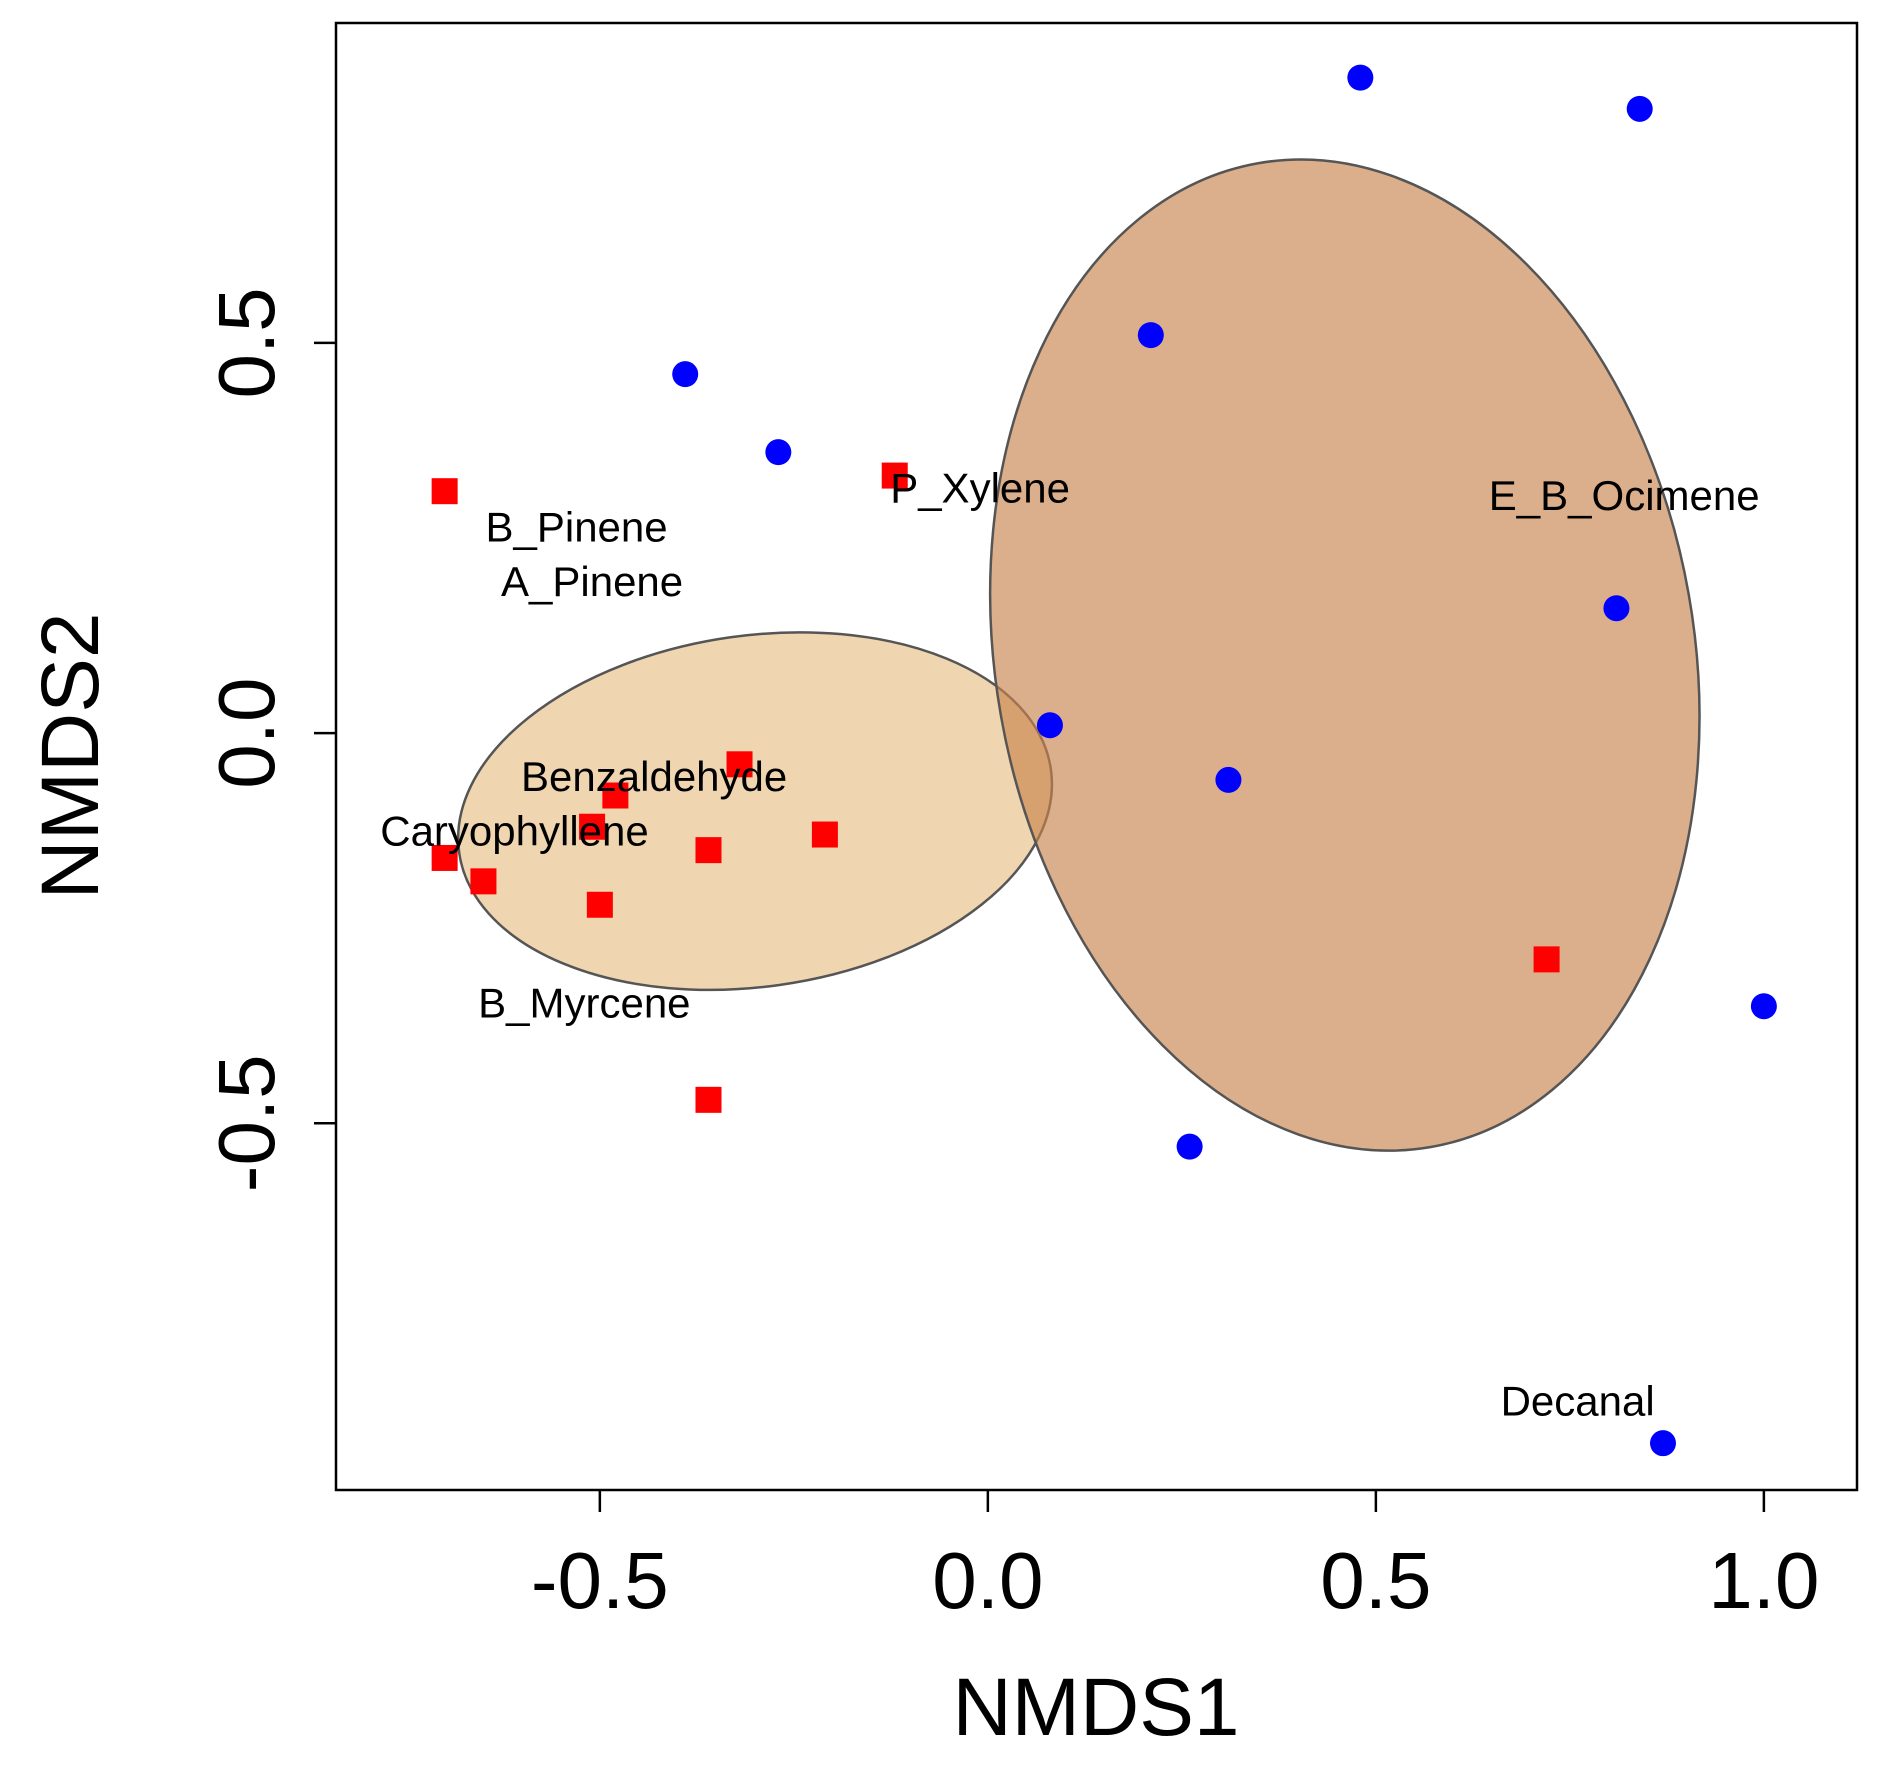 This screenshot has height=1787, width=1877. I want to click on y-tick-label: 0.0, so click(246, 732).